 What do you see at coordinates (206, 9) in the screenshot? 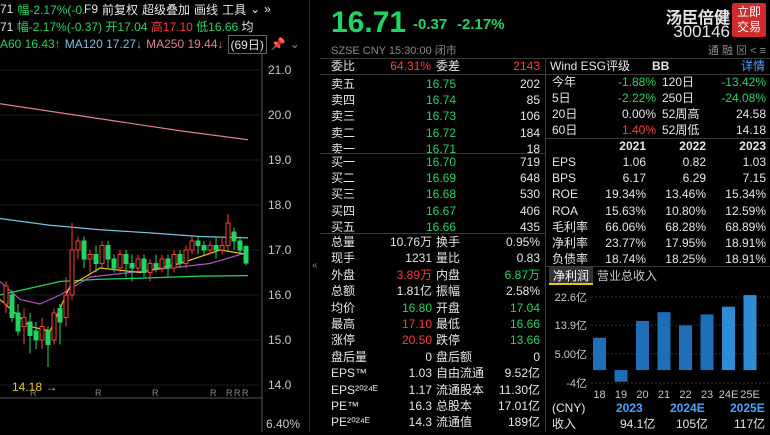
I see `draw-line-button: 画线` at bounding box center [206, 9].